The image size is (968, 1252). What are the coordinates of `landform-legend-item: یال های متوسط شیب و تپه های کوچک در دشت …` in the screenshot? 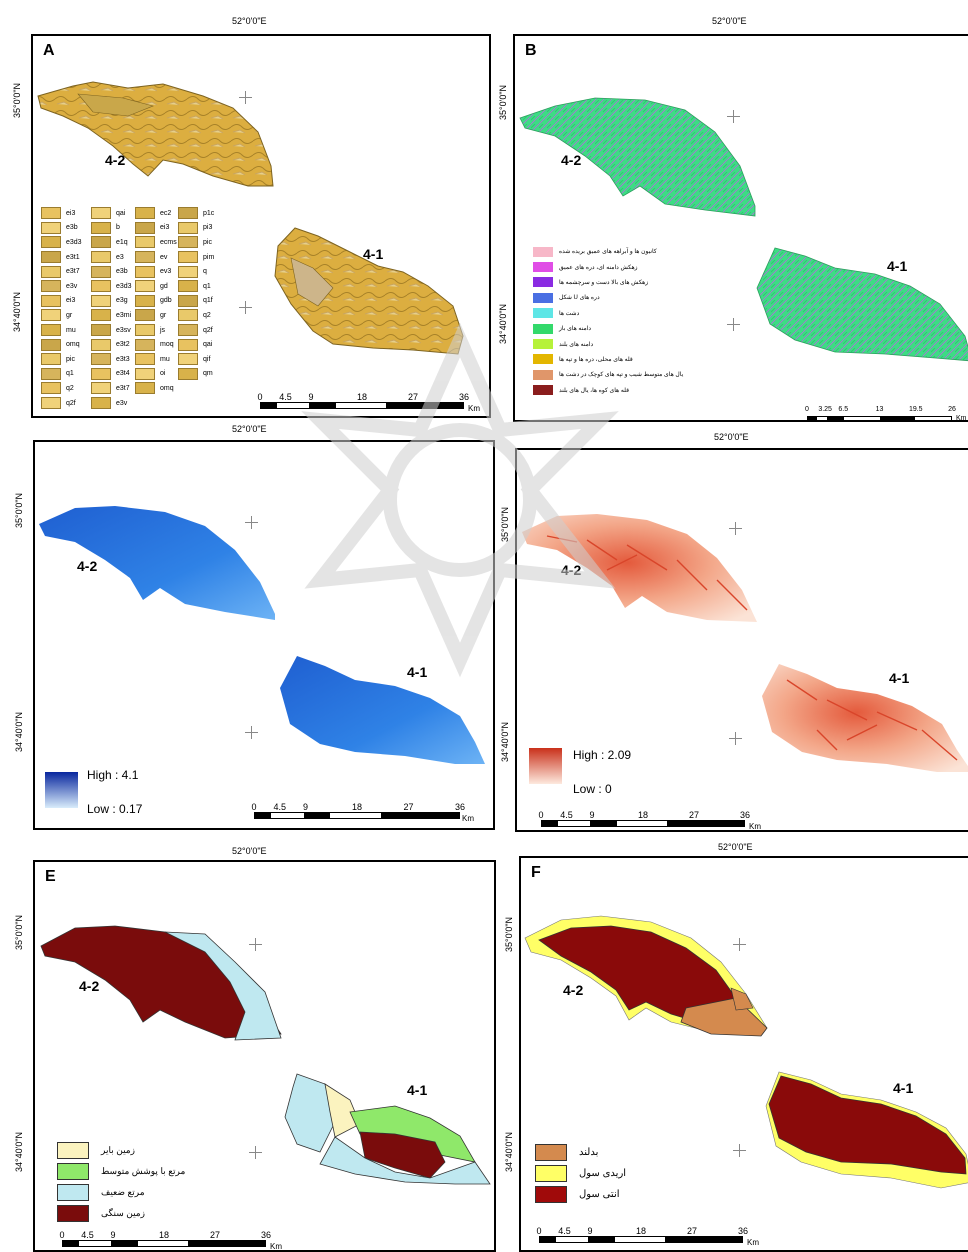 It's located at (608, 374).